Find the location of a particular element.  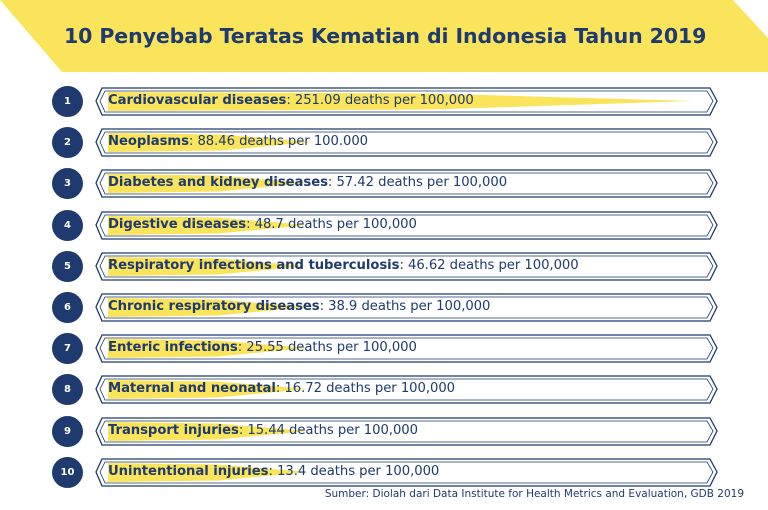

rank-badge: 9 is located at coordinates (67, 431).